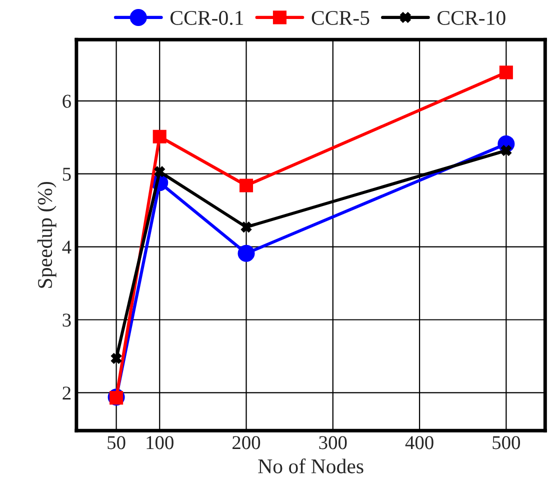  What do you see at coordinates (66, 393) in the screenshot?
I see `y-tick-label: 2` at bounding box center [66, 393].